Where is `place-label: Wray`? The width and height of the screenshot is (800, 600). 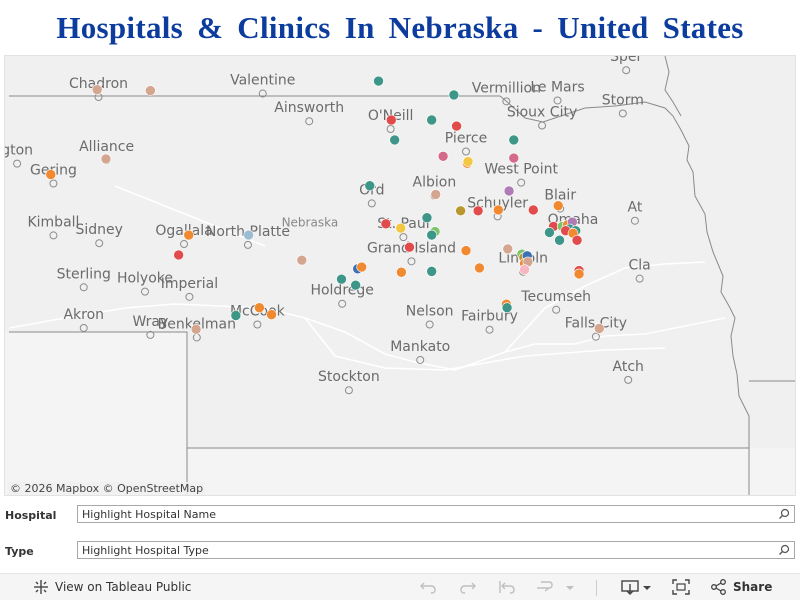 place-label: Wray is located at coordinates (150, 322).